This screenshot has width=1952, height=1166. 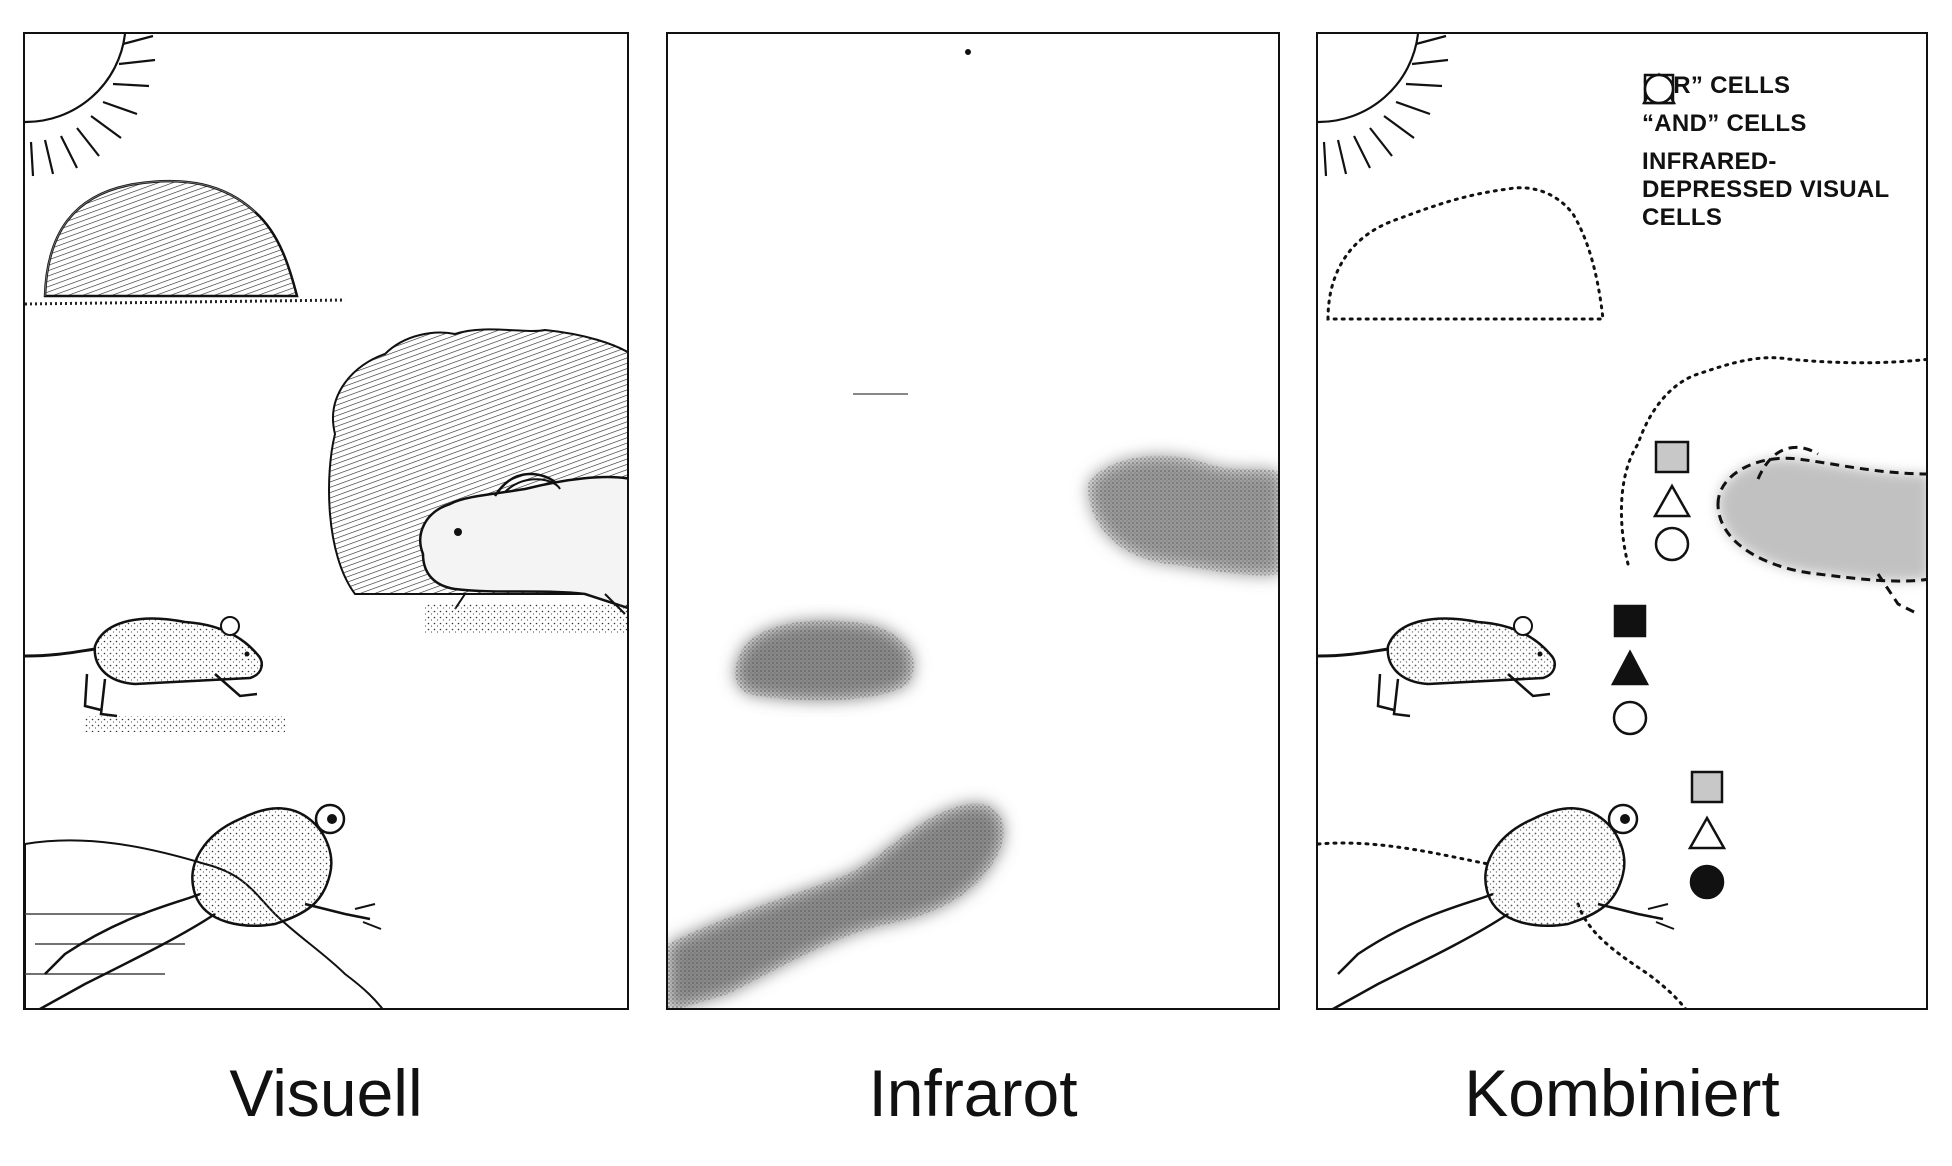 I want to click on legend-item-and-cells: “AND” CELLS, so click(x=1777, y=105).